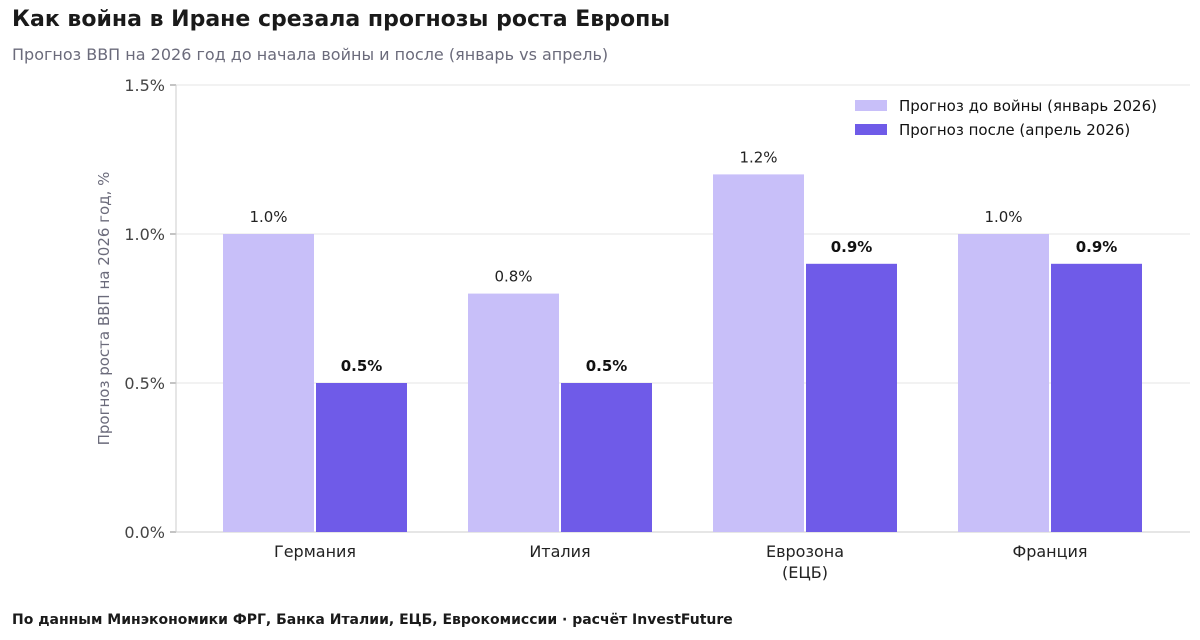 The image size is (1200, 640). I want to click on legend-label-before: Прогноз до войны (январь 2026), so click(1028, 106).